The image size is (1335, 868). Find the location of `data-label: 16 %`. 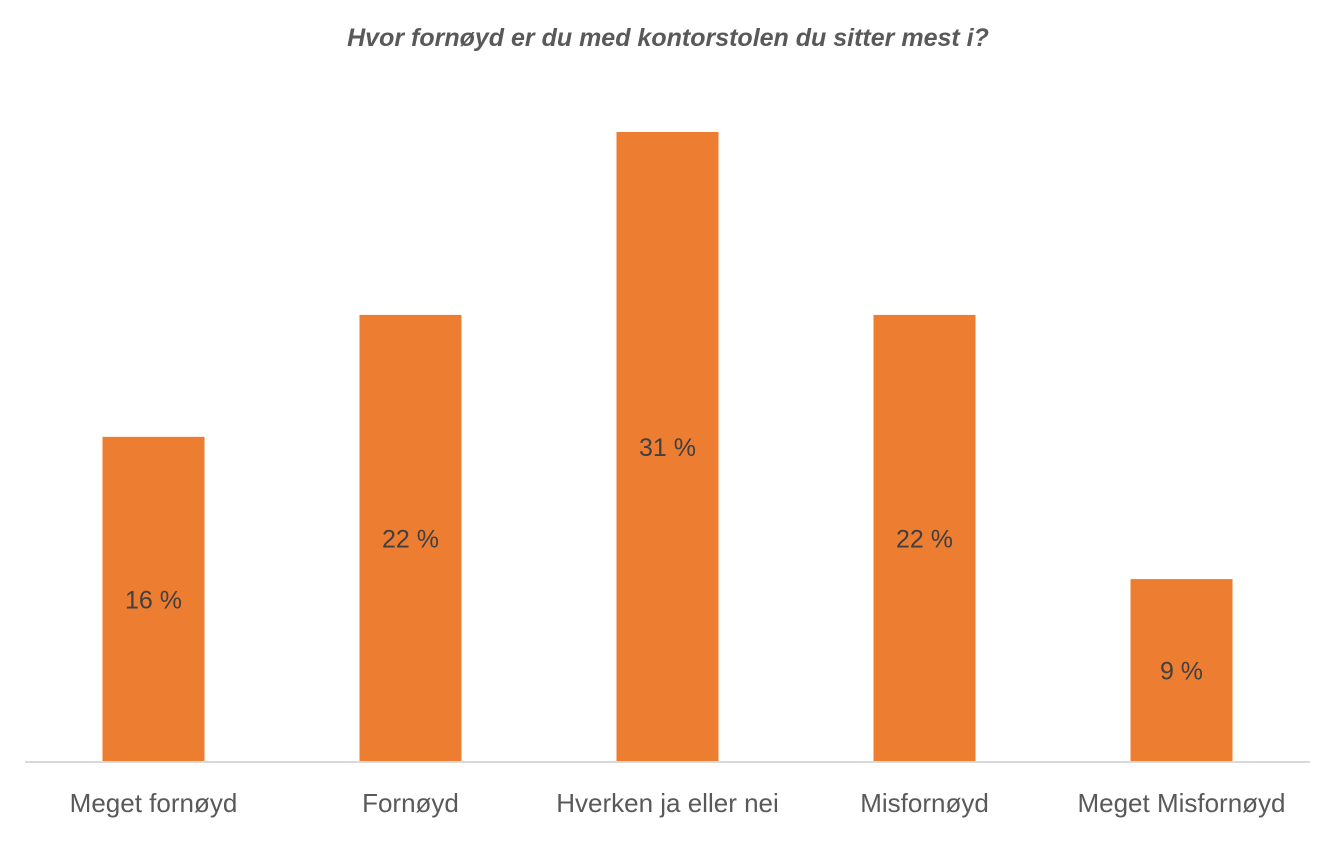

data-label: 16 % is located at coordinates (153, 600).